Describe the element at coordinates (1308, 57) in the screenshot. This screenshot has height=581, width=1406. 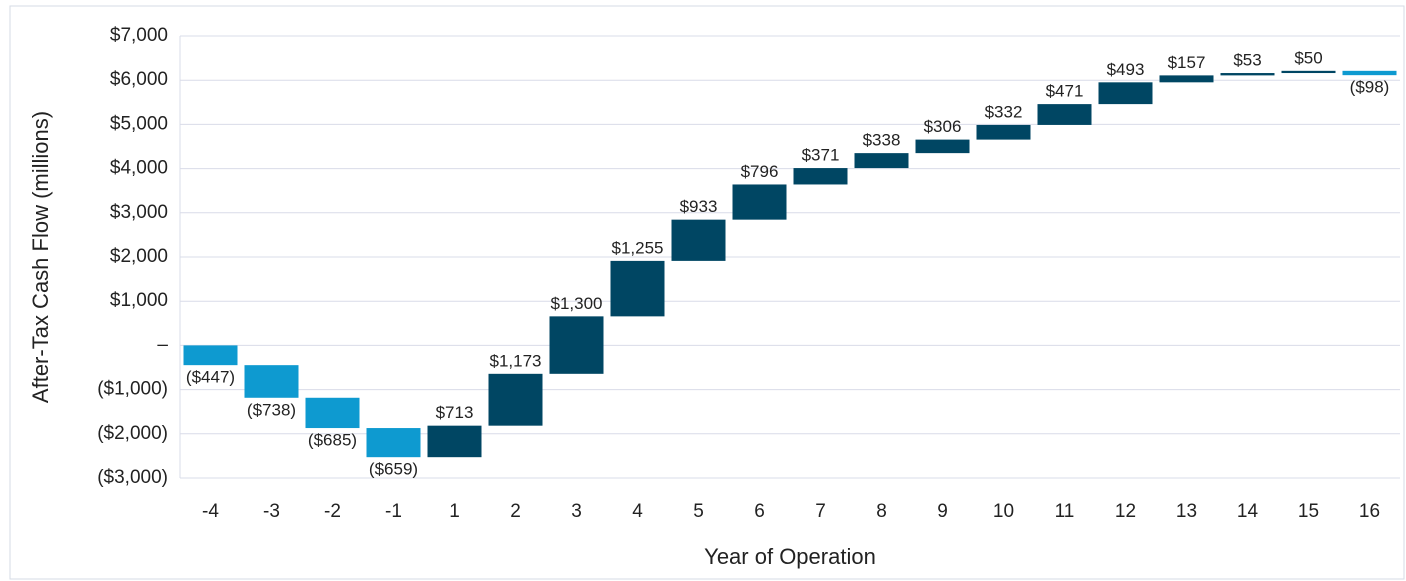
I see `data-label: $50` at that location.